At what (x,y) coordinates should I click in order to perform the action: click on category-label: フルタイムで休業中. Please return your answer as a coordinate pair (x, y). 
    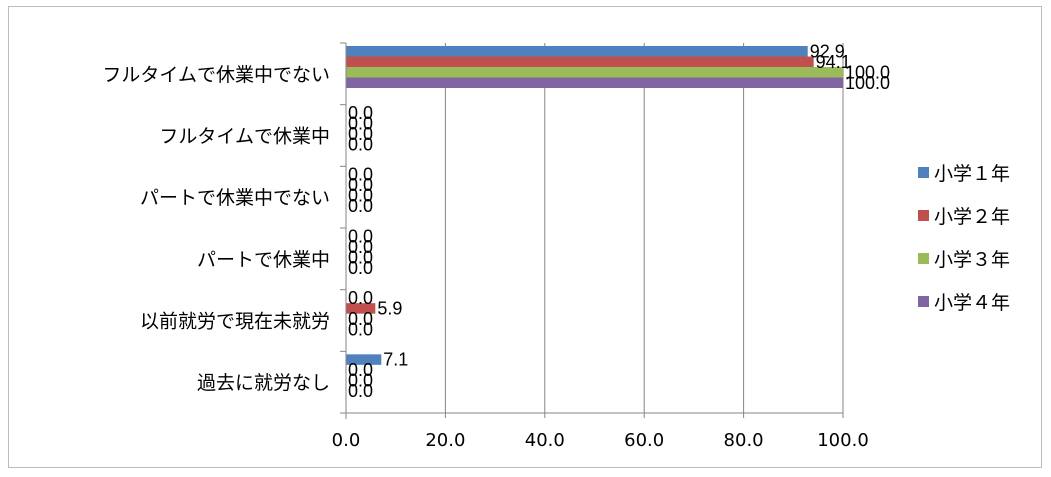
    Looking at the image, I should click on (244, 137).